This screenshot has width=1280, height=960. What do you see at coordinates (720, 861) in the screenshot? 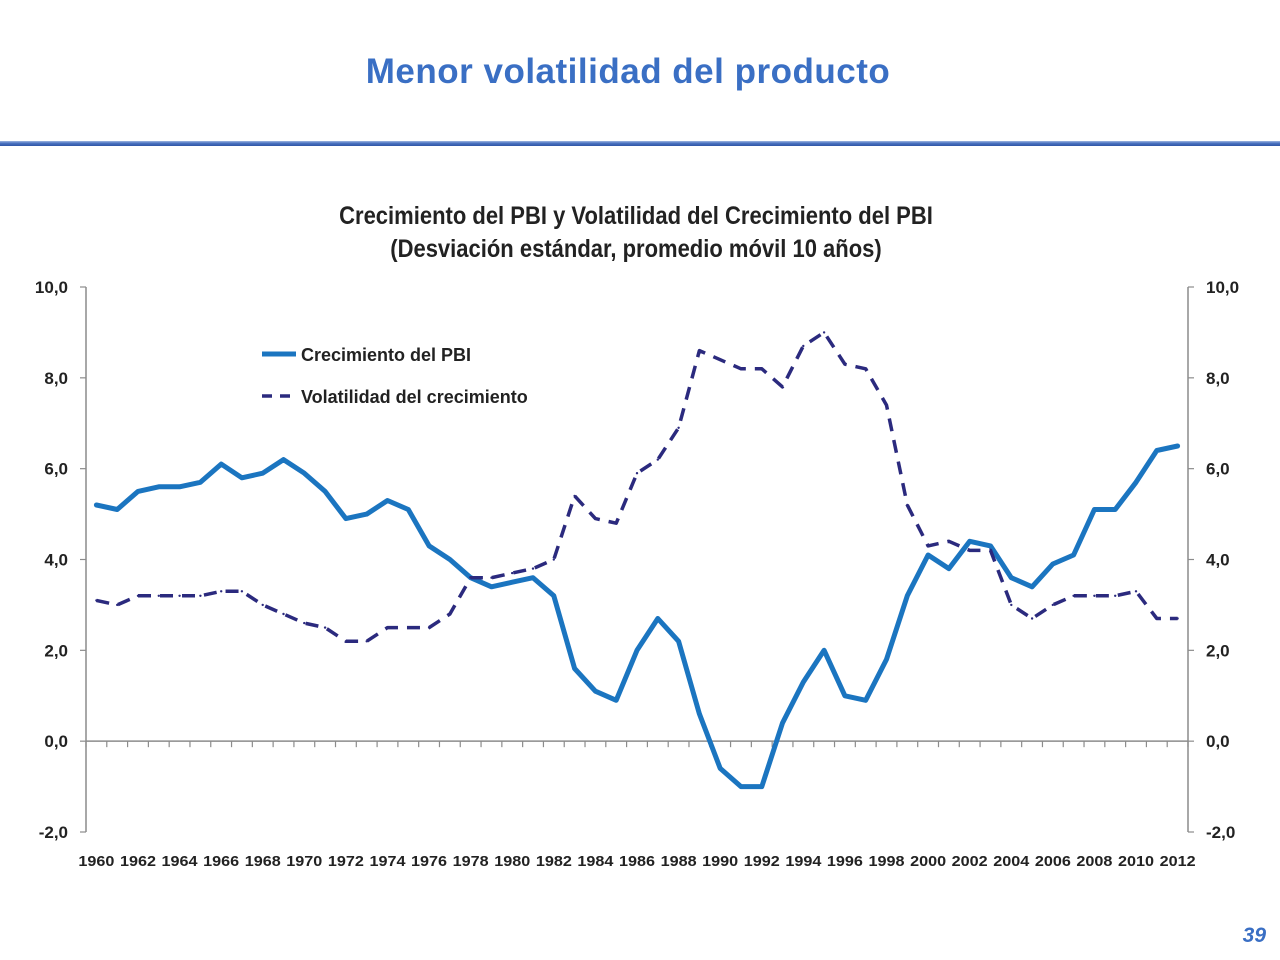
I see `x-tick-label: 1990` at bounding box center [720, 861].